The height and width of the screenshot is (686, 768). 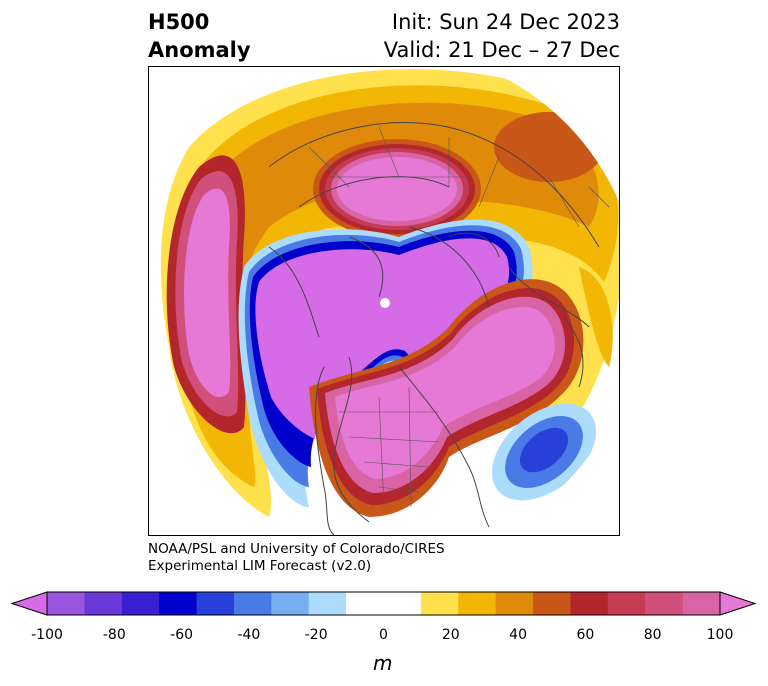 What do you see at coordinates (249, 635) in the screenshot?
I see `colorbar-tick-label: -40` at bounding box center [249, 635].